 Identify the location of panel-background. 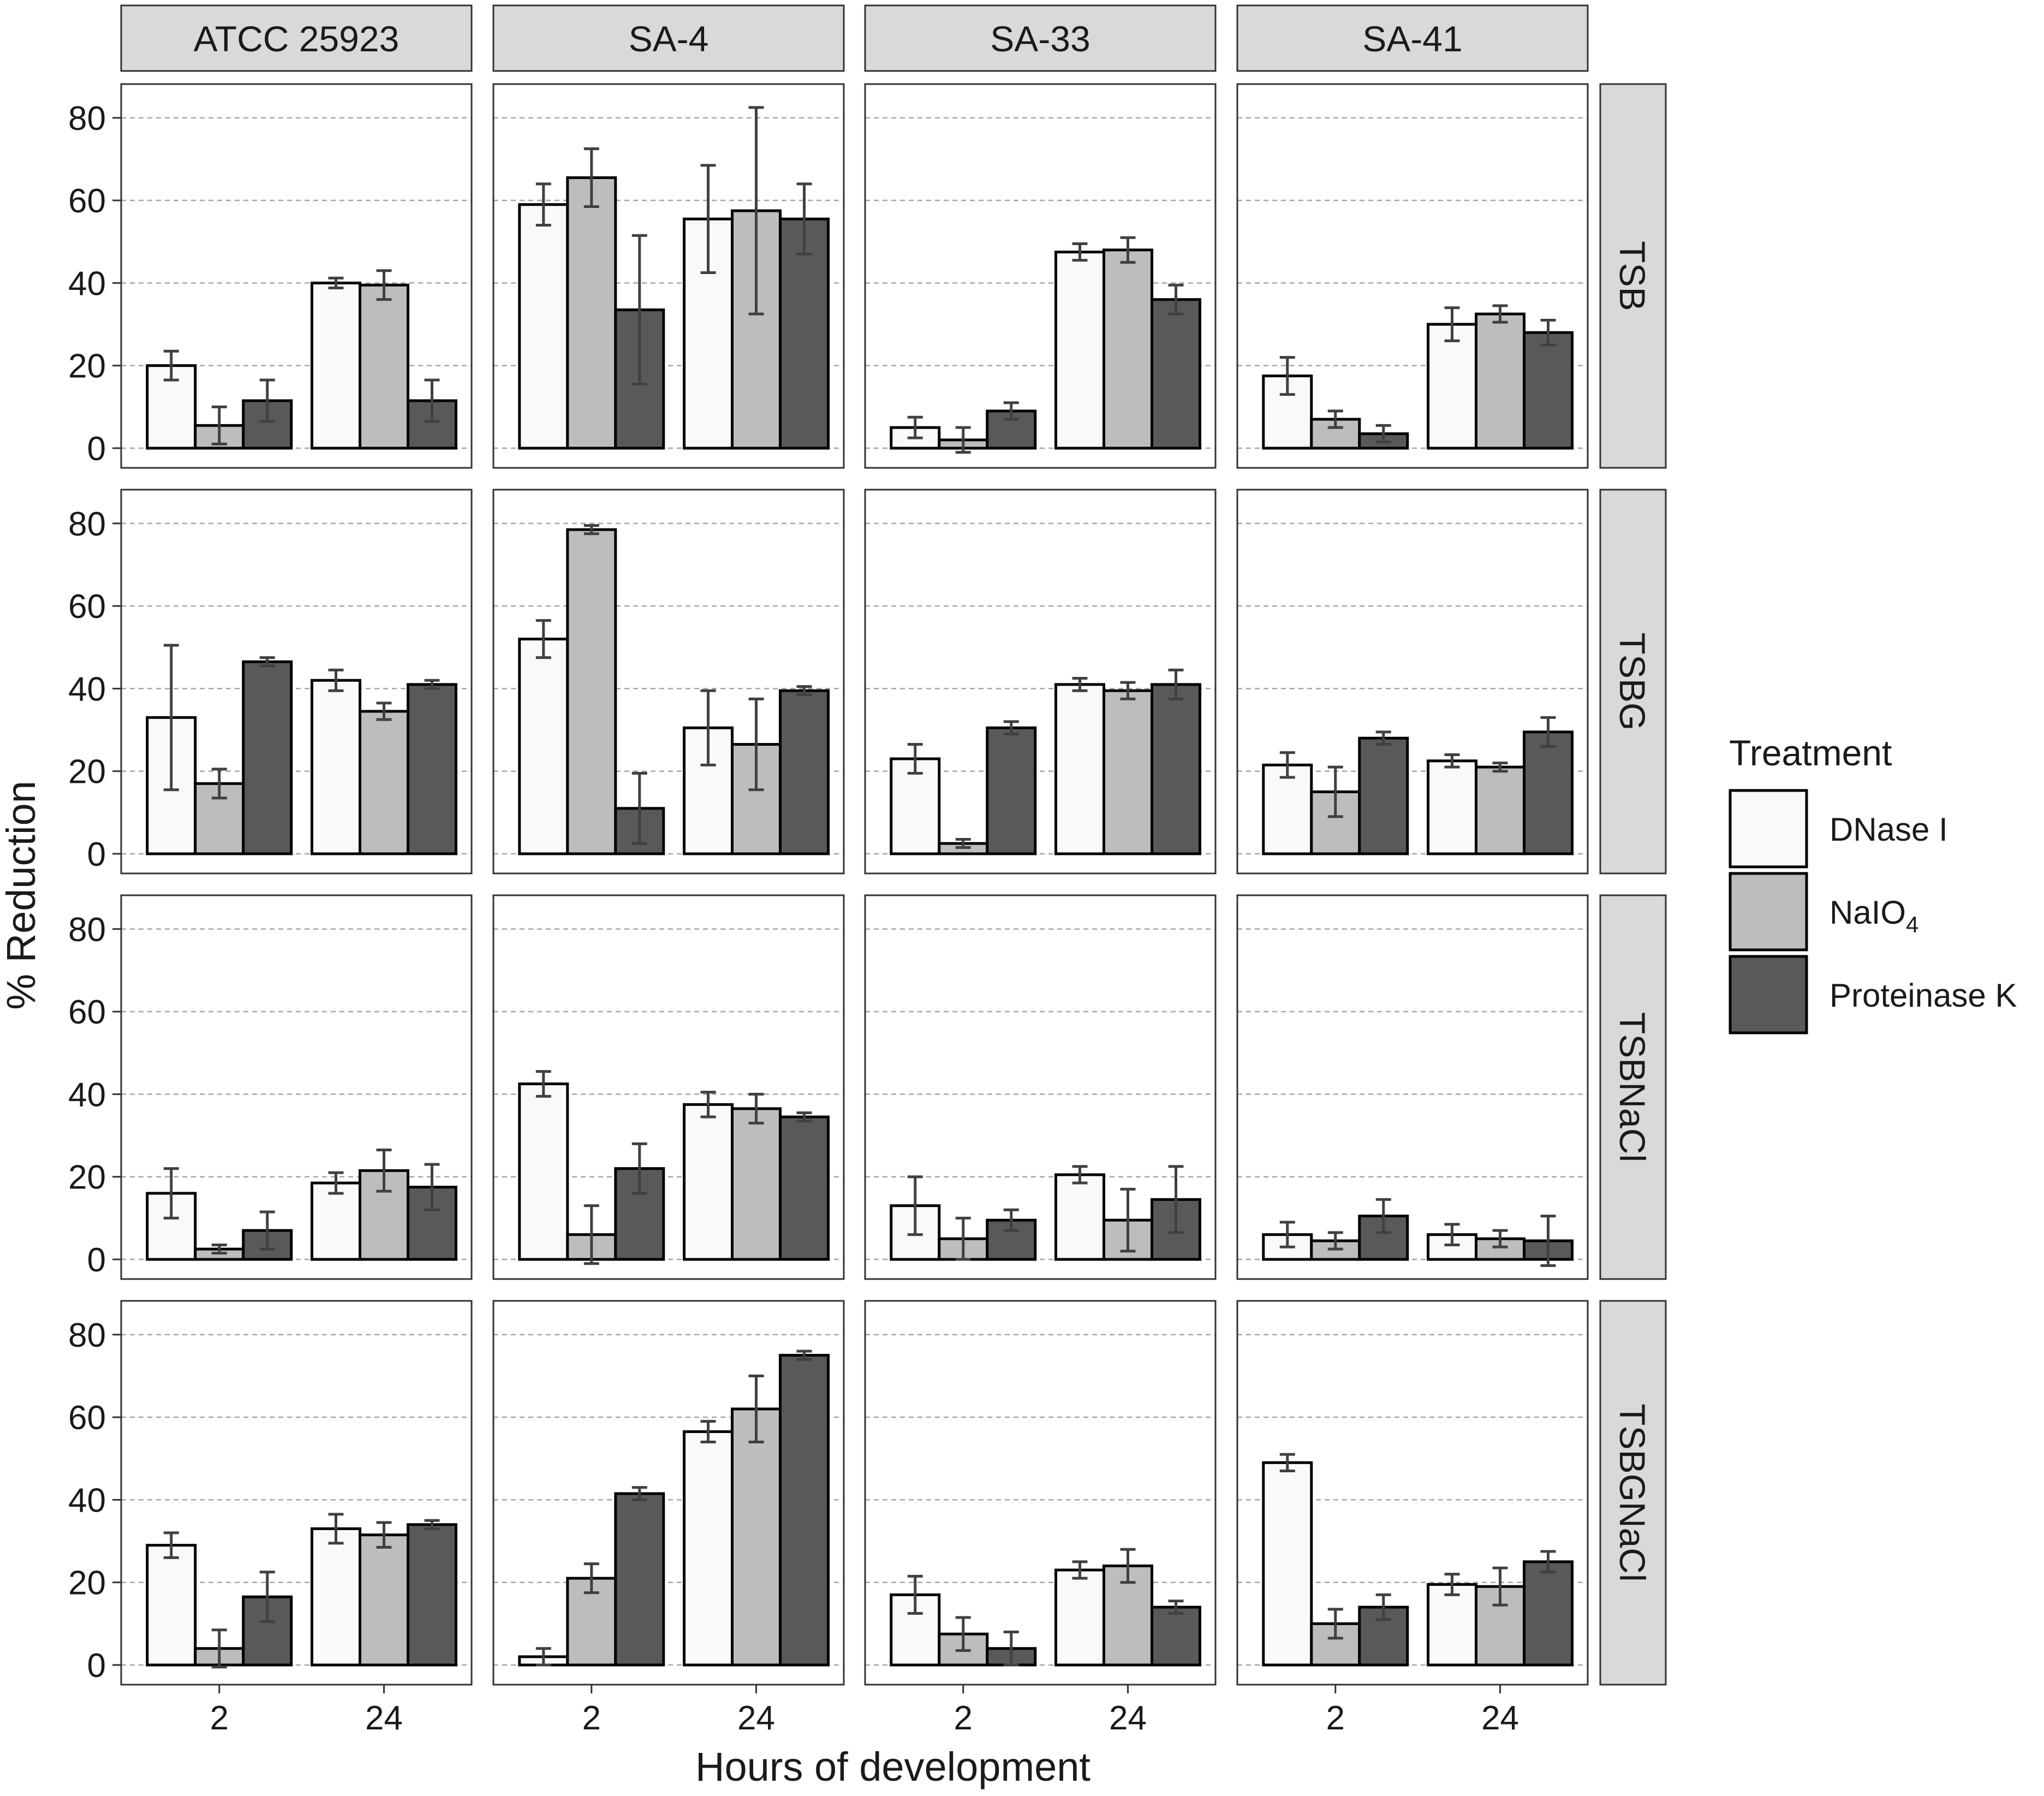
(1412, 1087).